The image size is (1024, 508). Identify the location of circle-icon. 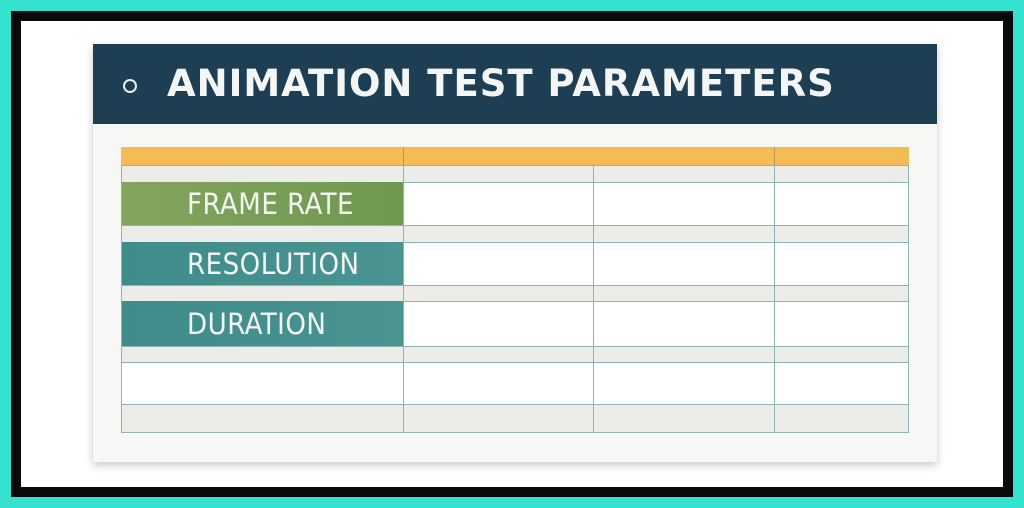
(130, 86).